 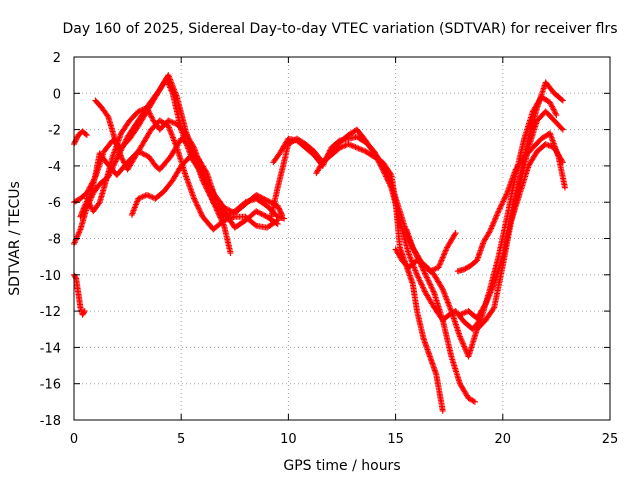 I want to click on data-series, so click(x=173, y=185).